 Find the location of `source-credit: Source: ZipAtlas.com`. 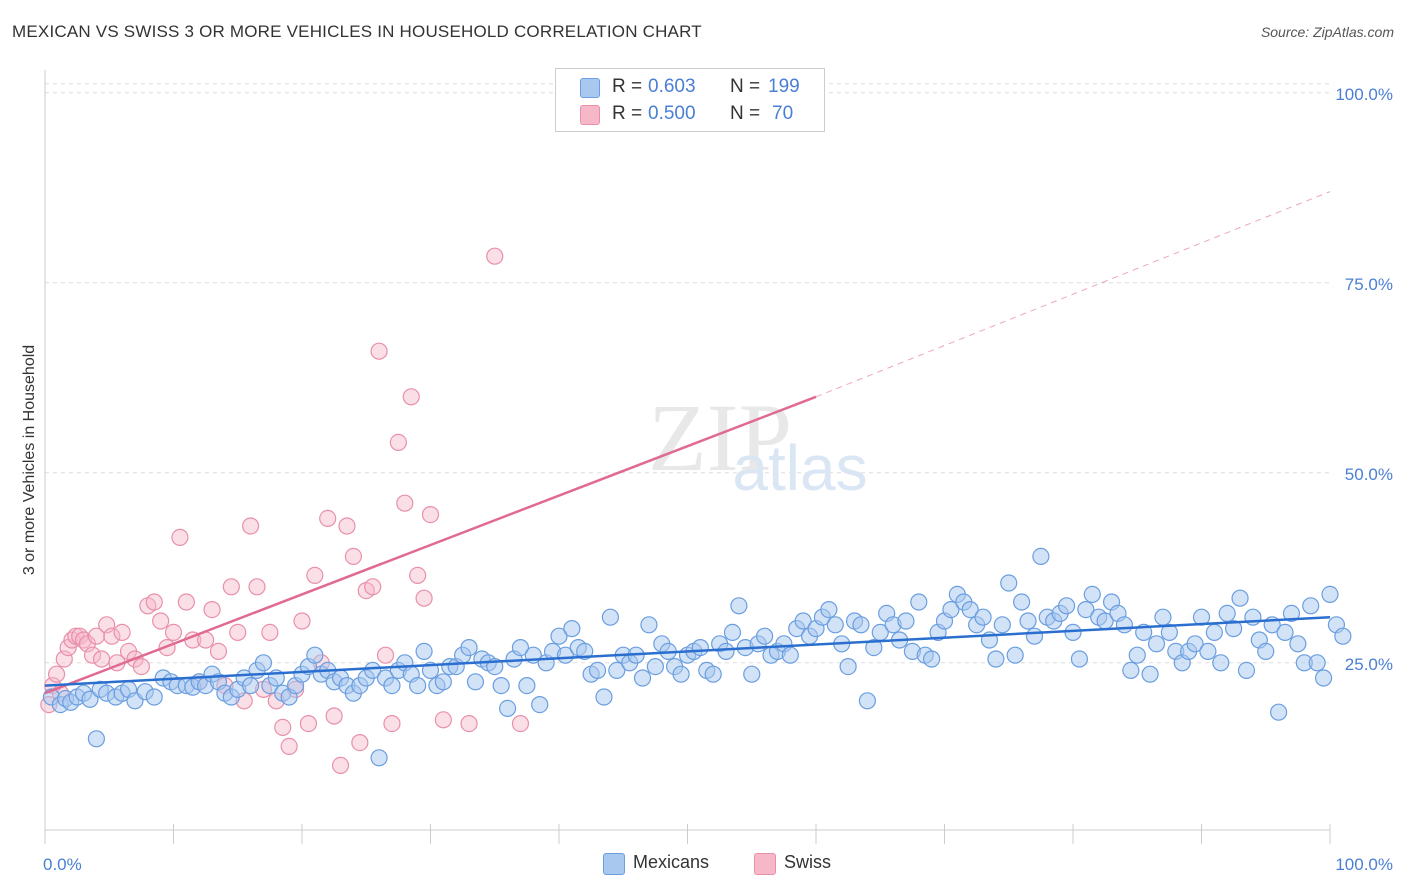

source-credit: Source: ZipAtlas.com is located at coordinates (1327, 32).